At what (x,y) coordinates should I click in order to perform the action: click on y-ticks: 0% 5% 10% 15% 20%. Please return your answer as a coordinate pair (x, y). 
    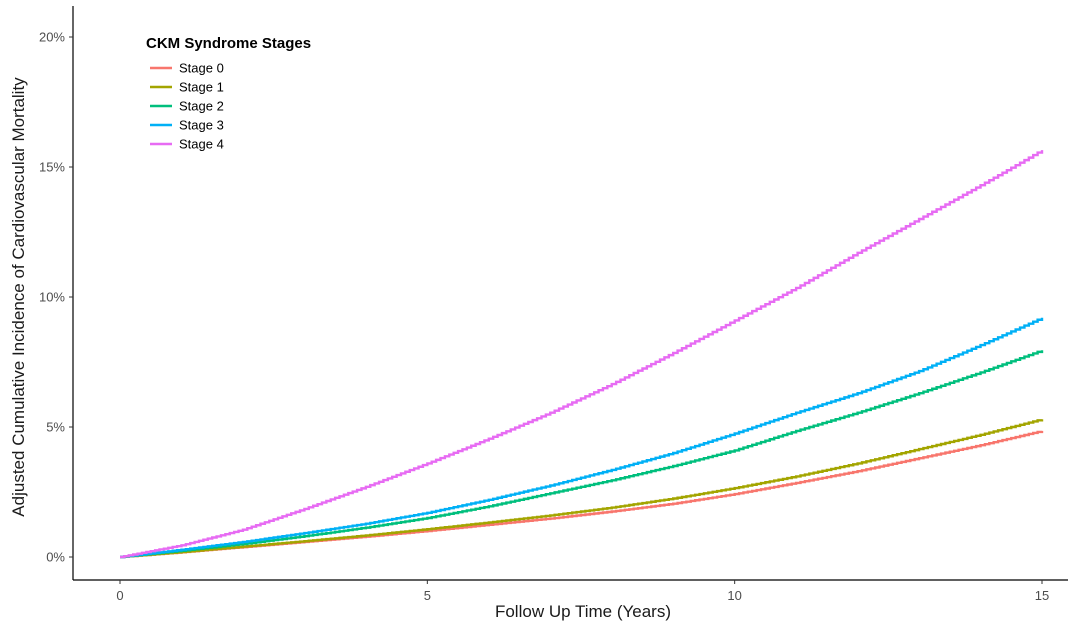
    Looking at the image, I should click on (56, 297).